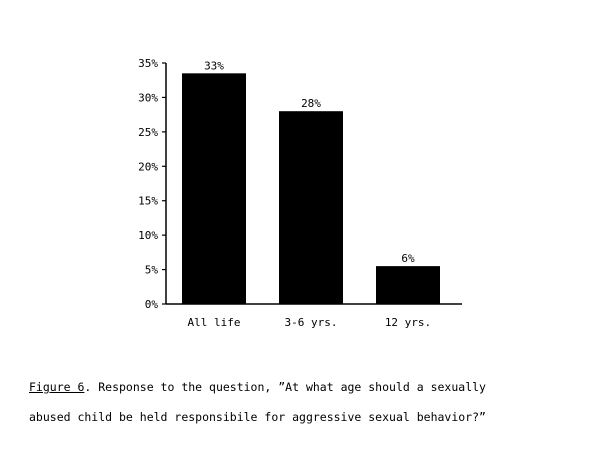 The height and width of the screenshot is (453, 600). What do you see at coordinates (152, 304) in the screenshot?
I see `y-tick-label: 0%` at bounding box center [152, 304].